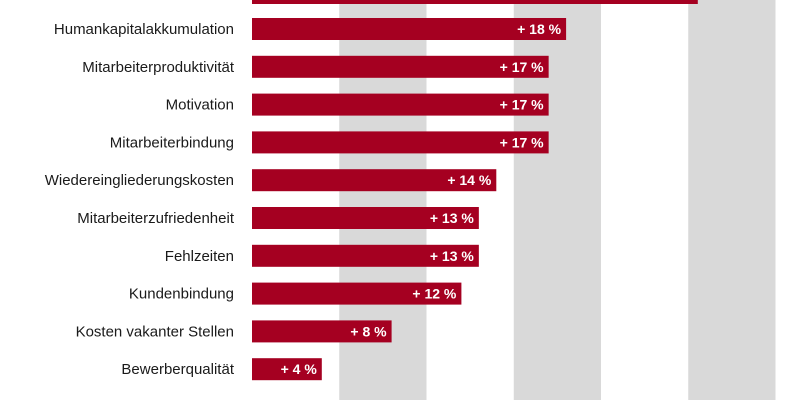  What do you see at coordinates (144, 29) in the screenshot?
I see `category-label: Humankapitalakkumulation` at bounding box center [144, 29].